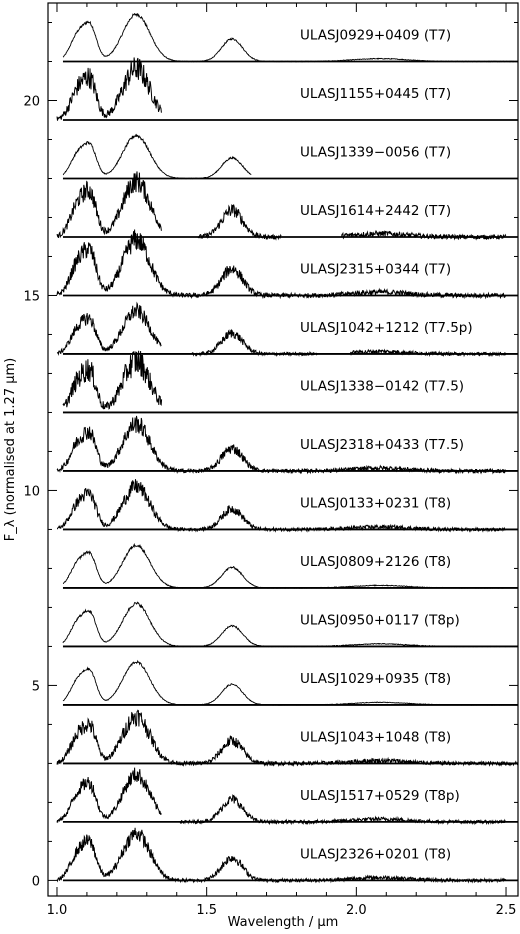 The width and height of the screenshot is (520, 934). I want to click on series-label-14: ULASJ2326+0201 (T8), so click(375, 854).